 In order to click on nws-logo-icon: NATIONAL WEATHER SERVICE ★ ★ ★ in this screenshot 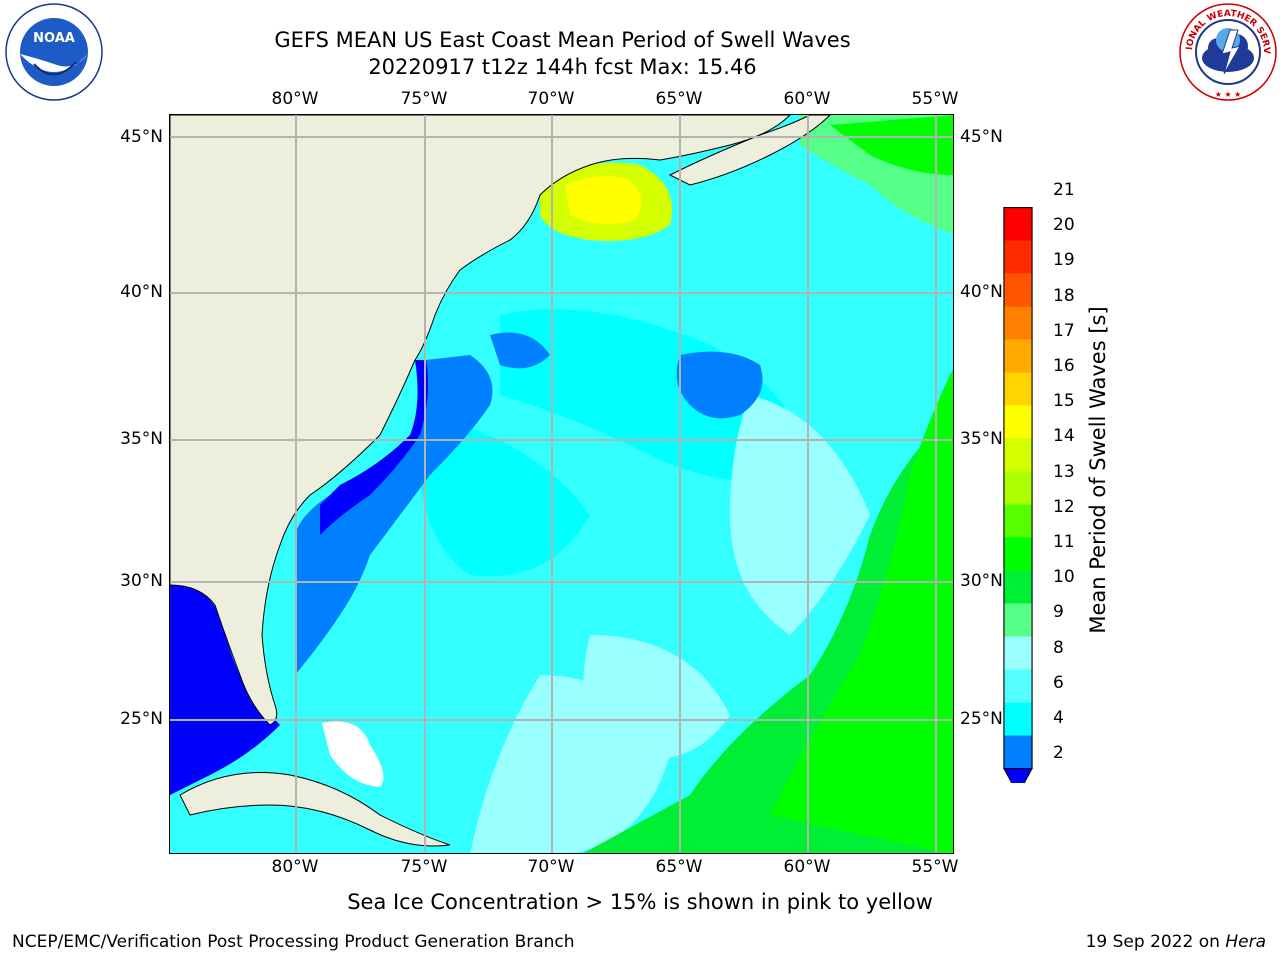, I will do `click(1227, 51)`.